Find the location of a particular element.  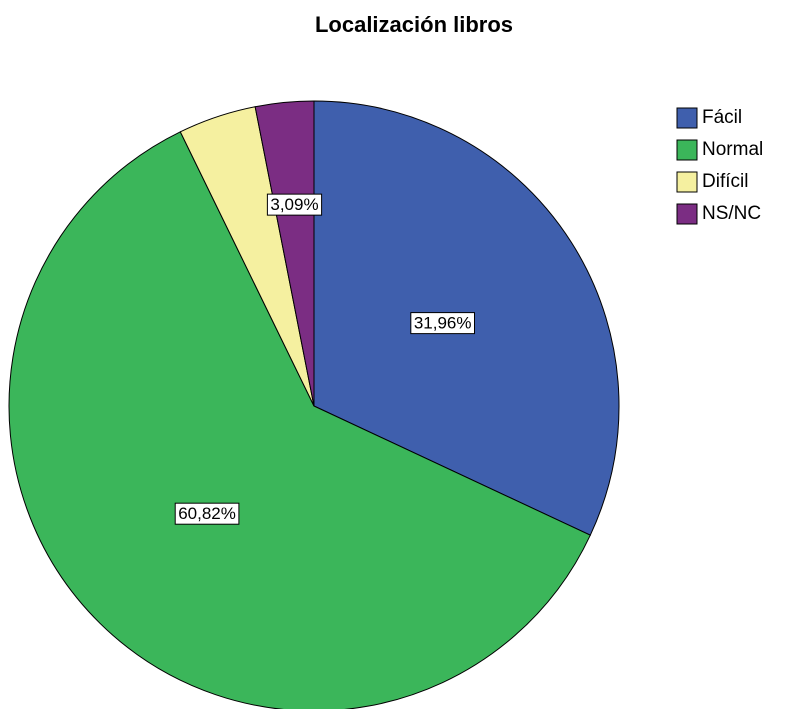

legend-label: Fácil is located at coordinates (722, 117).